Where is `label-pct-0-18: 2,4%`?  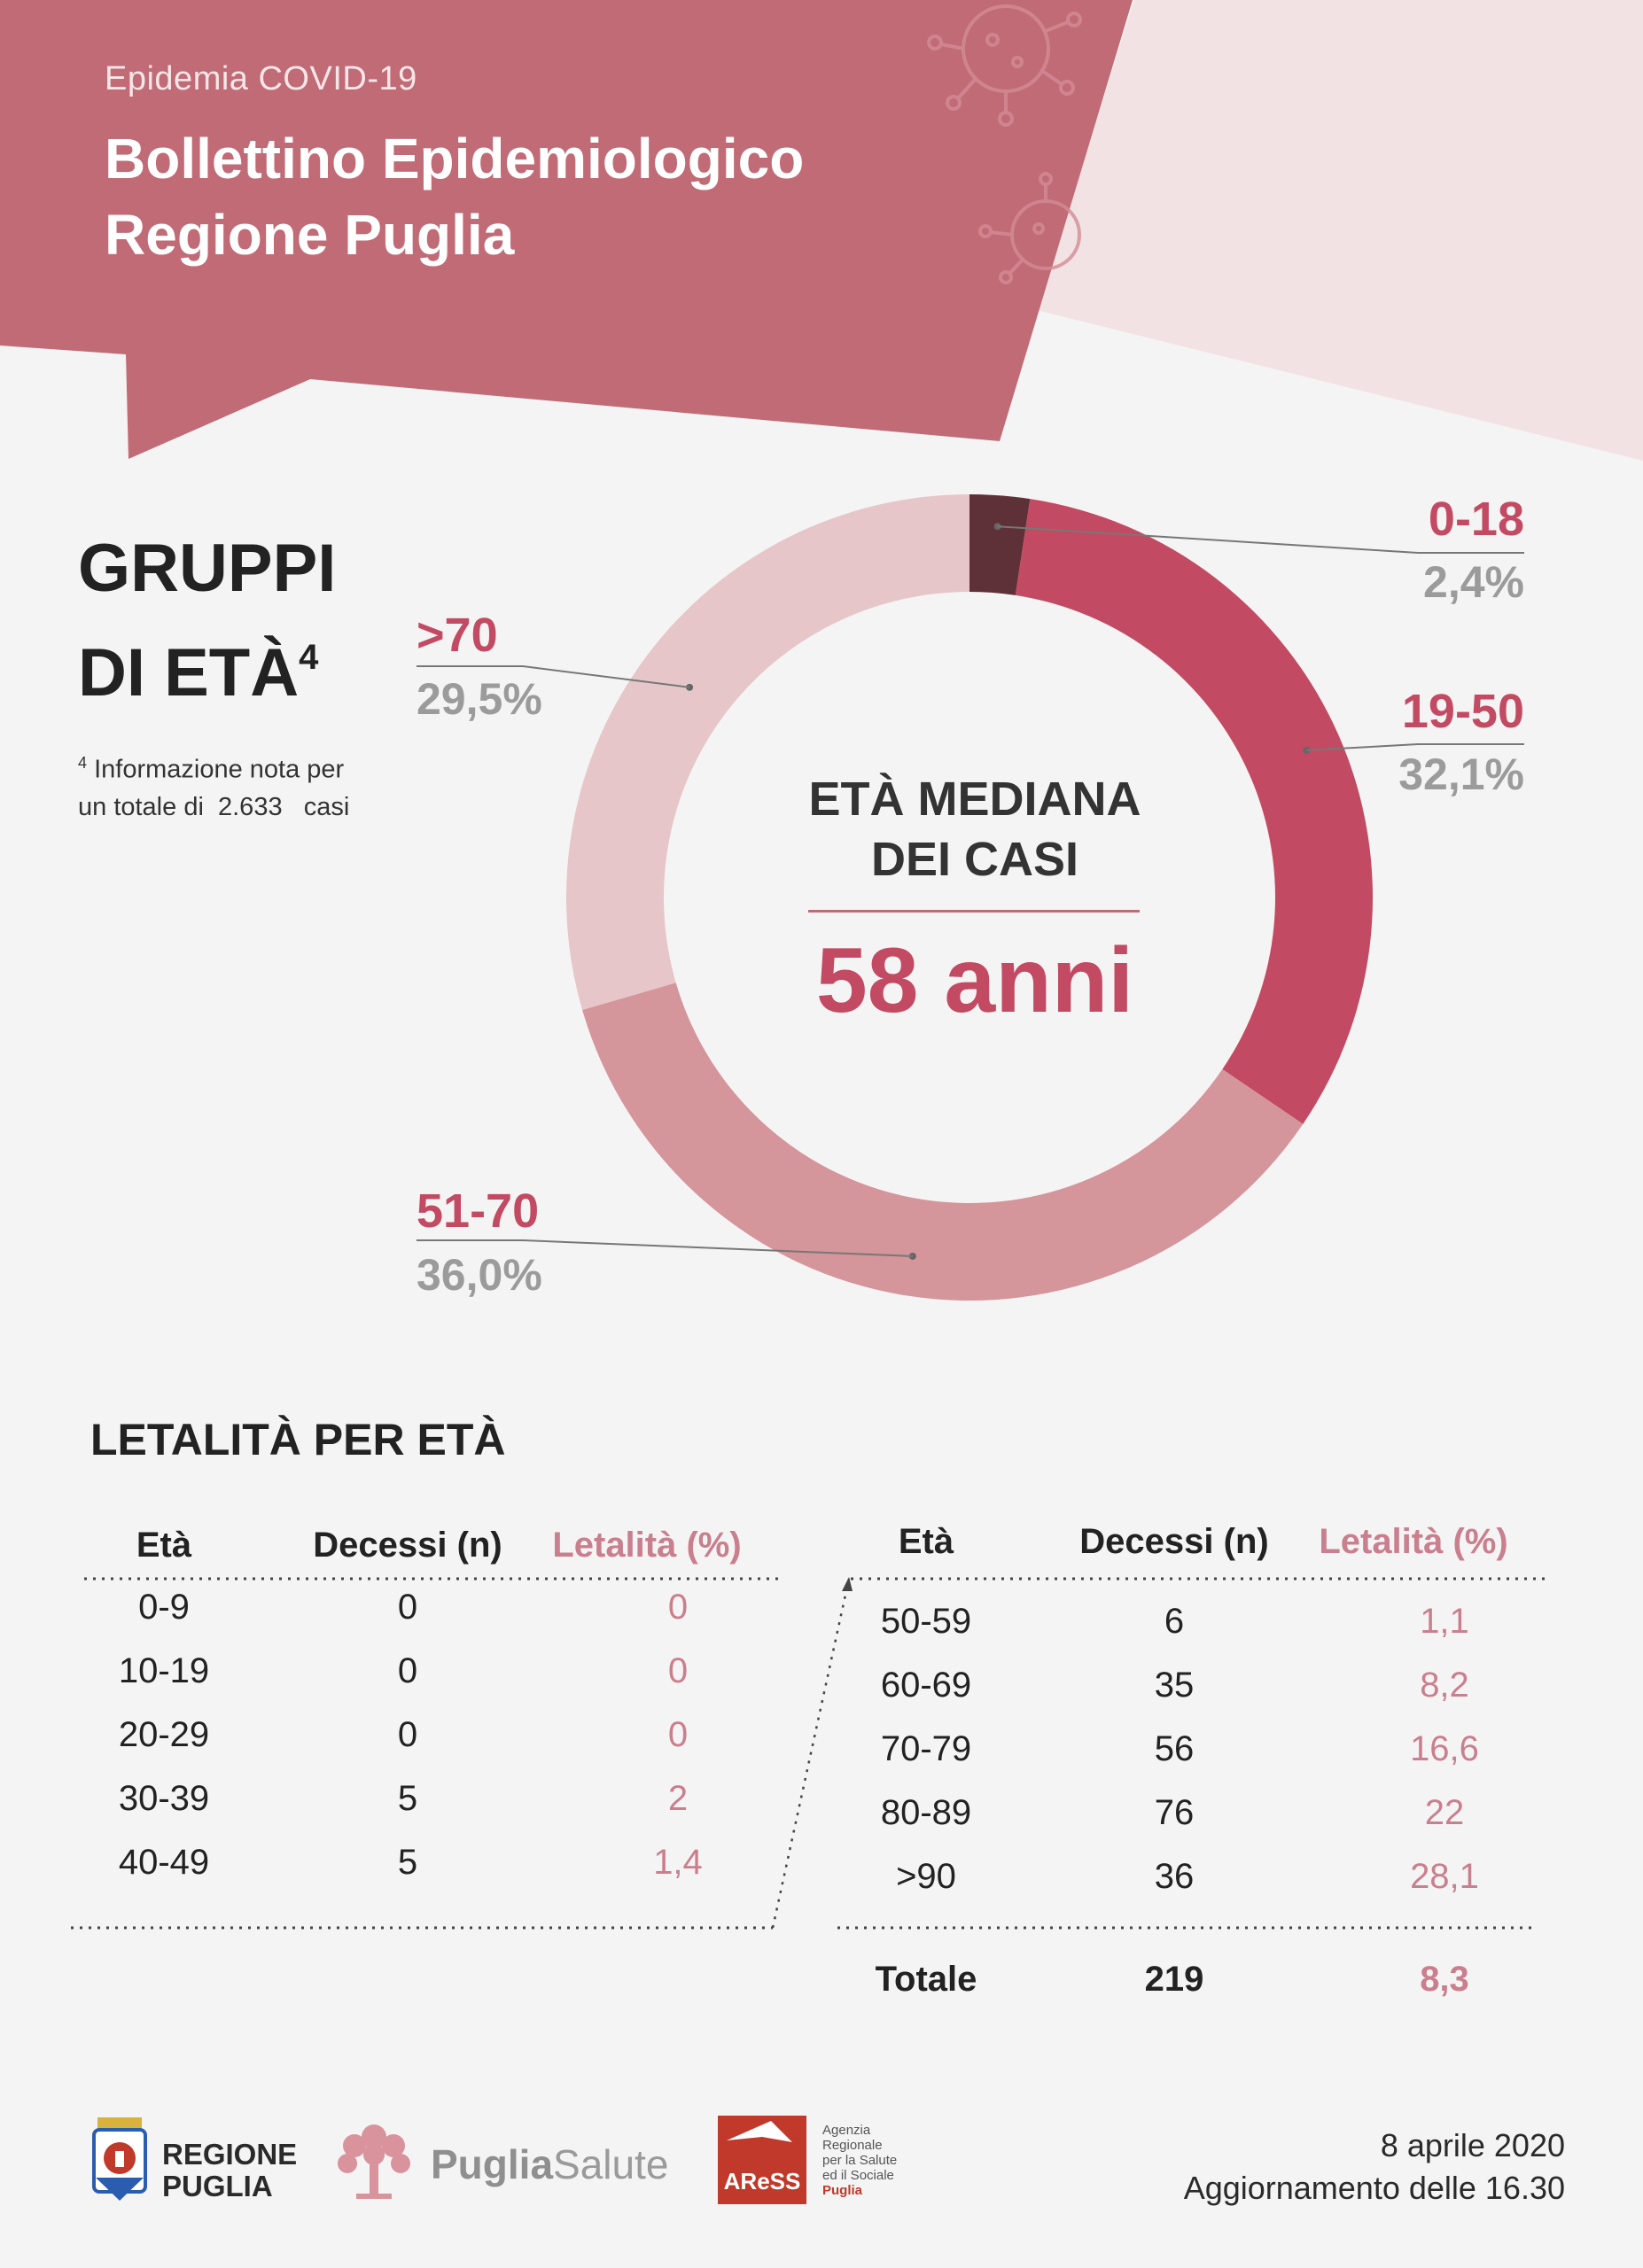 label-pct-0-18: 2,4% is located at coordinates (1473, 582).